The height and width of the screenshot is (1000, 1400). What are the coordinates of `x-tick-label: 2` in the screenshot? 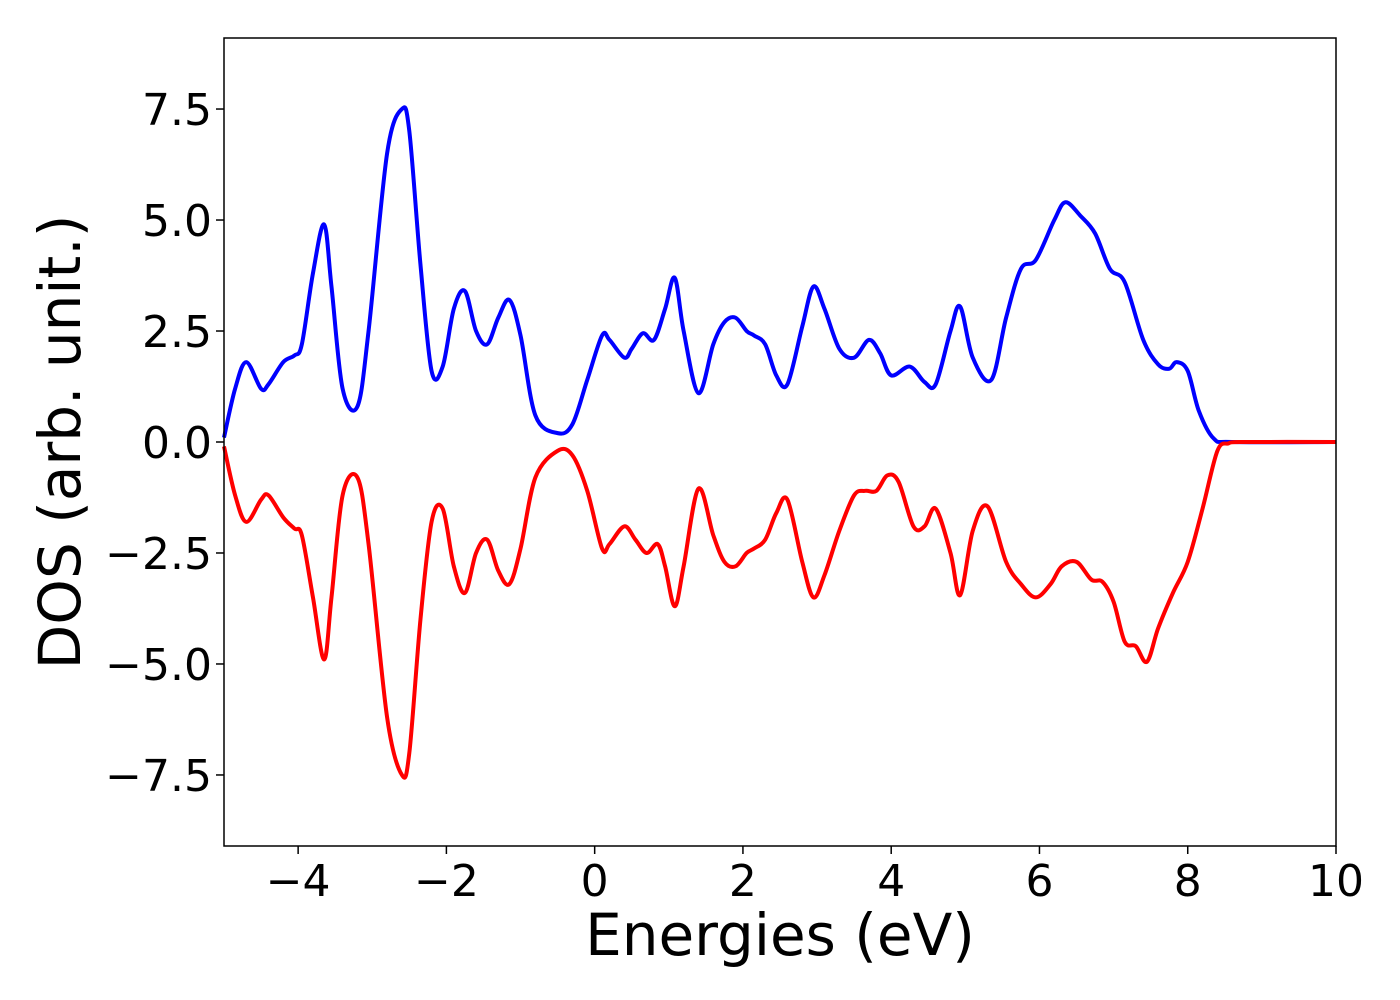 It's located at (743, 881).